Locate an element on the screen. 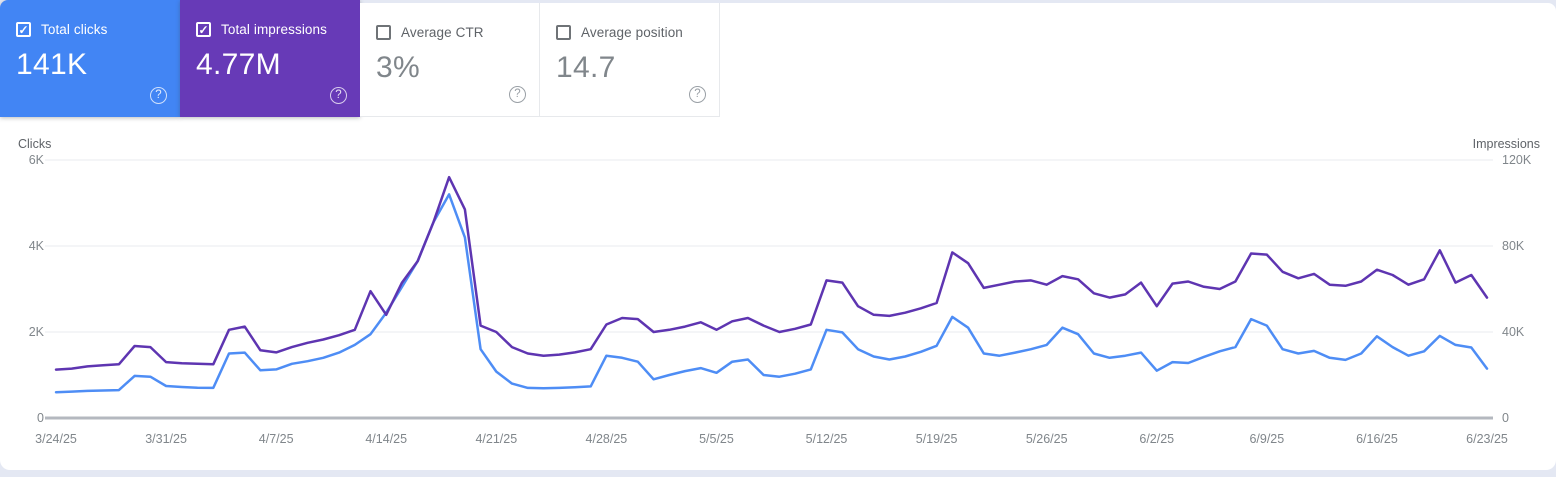  left-axis-tick: 6K is located at coordinates (37, 160).